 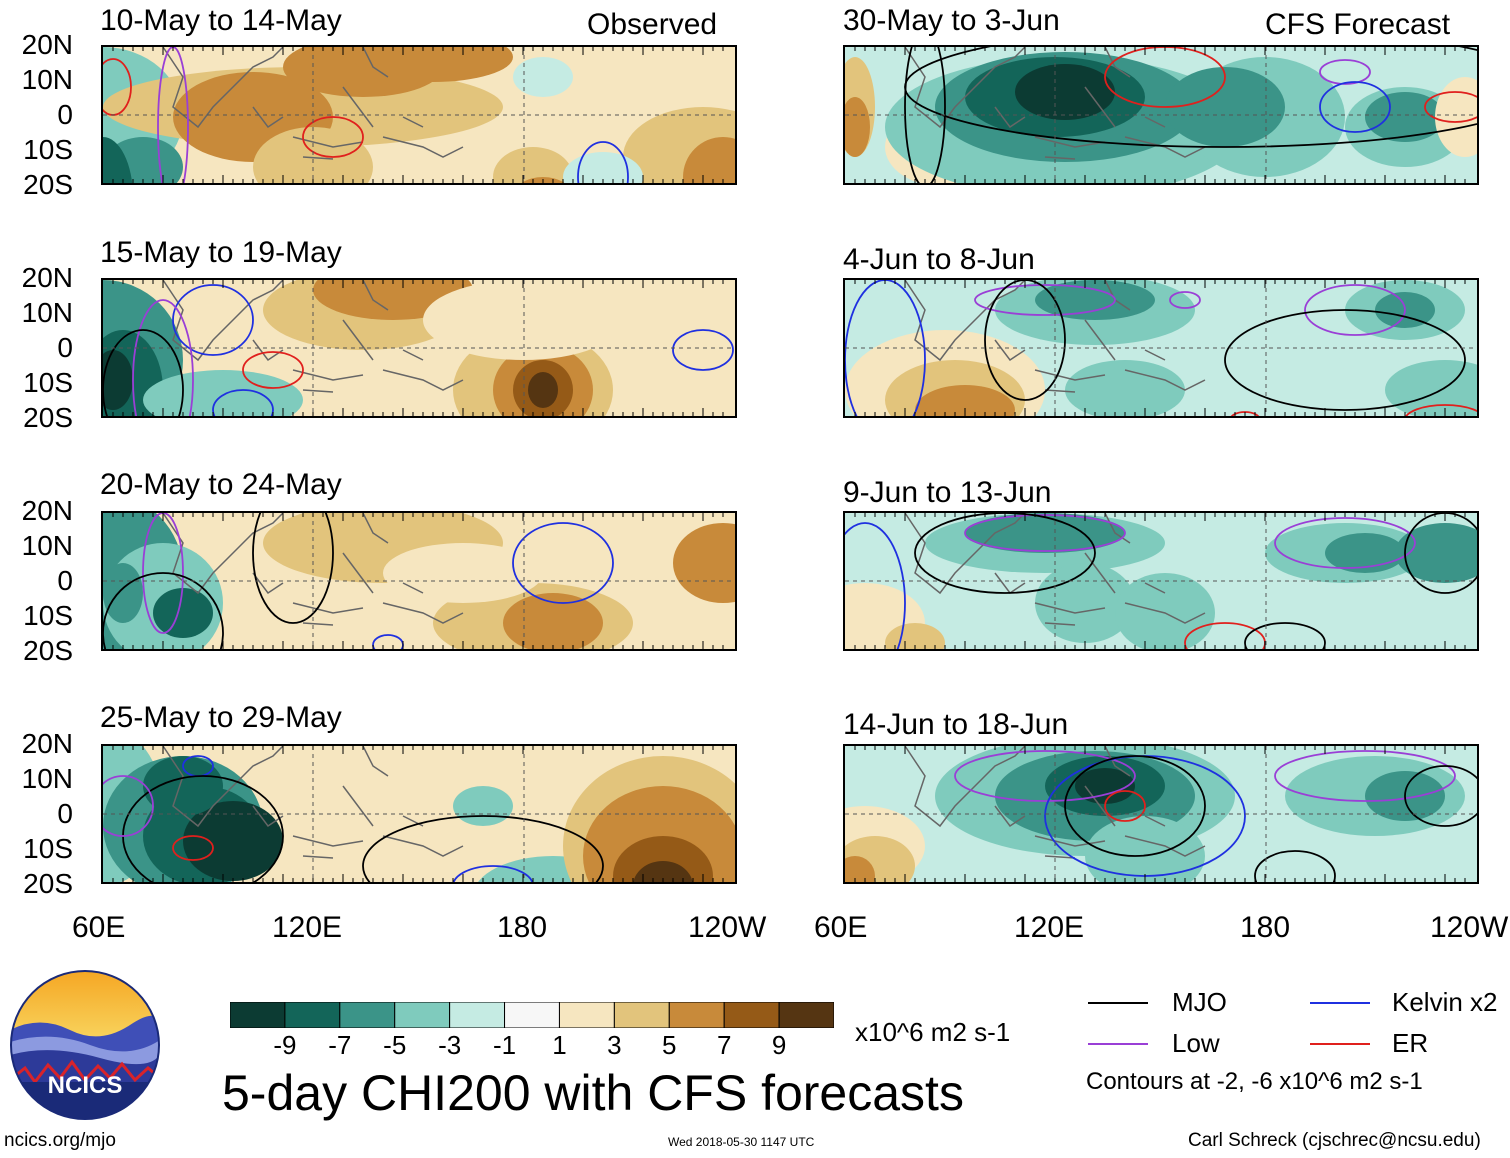 What do you see at coordinates (504, 1045) in the screenshot?
I see `colorbar-tick-label: -1` at bounding box center [504, 1045].